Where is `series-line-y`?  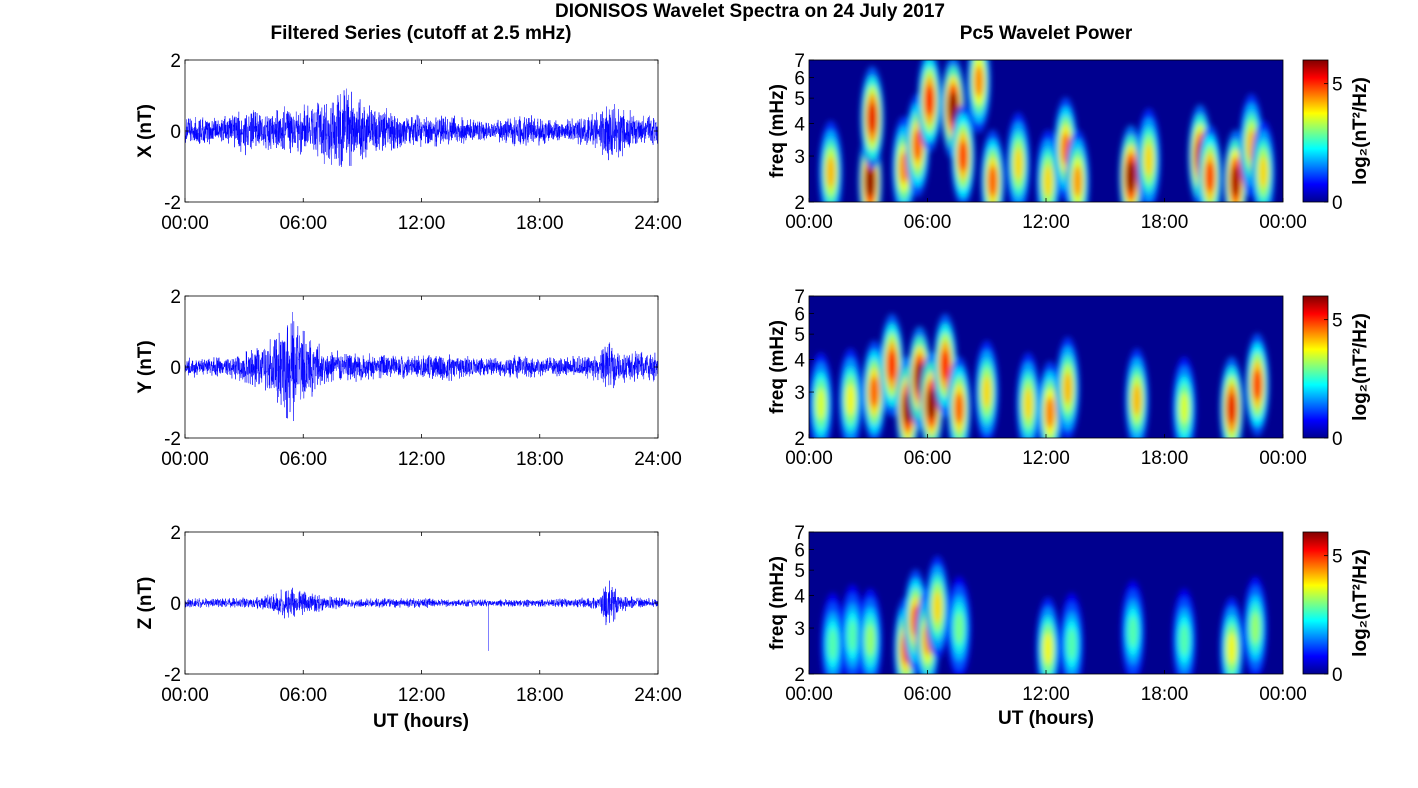 series-line-y is located at coordinates (421, 367).